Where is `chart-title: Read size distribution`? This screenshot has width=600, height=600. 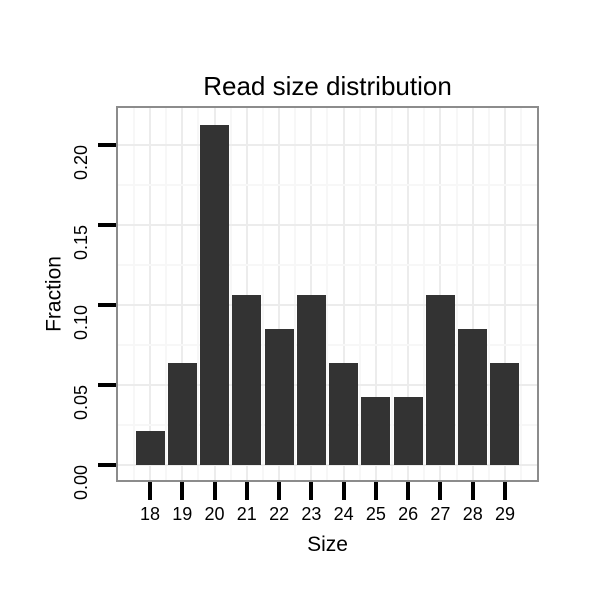 chart-title: Read size distribution is located at coordinates (327, 86).